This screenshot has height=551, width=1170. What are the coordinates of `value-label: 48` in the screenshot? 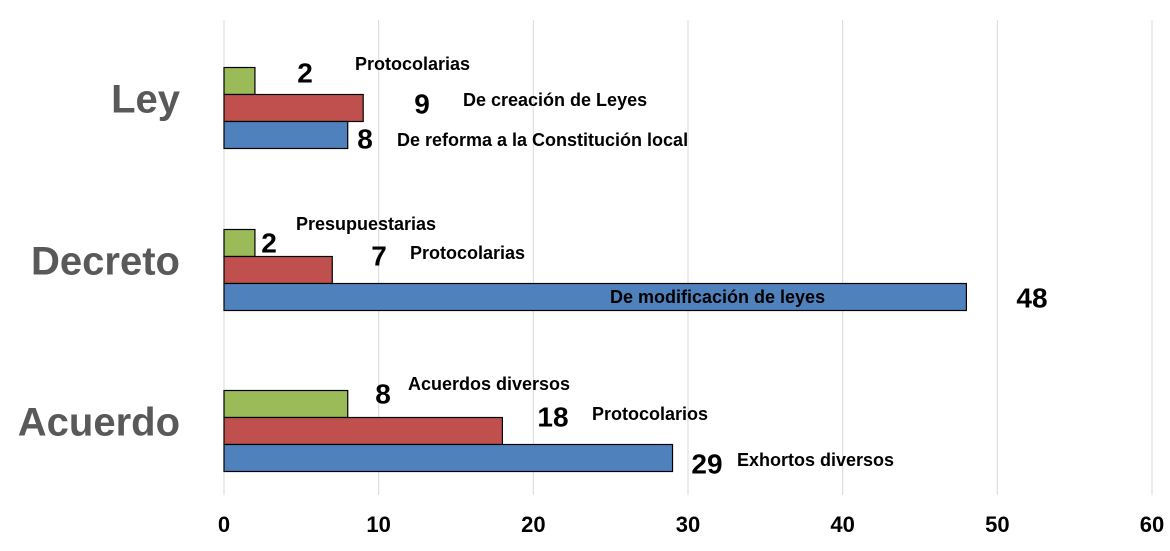 It's located at (1031, 297).